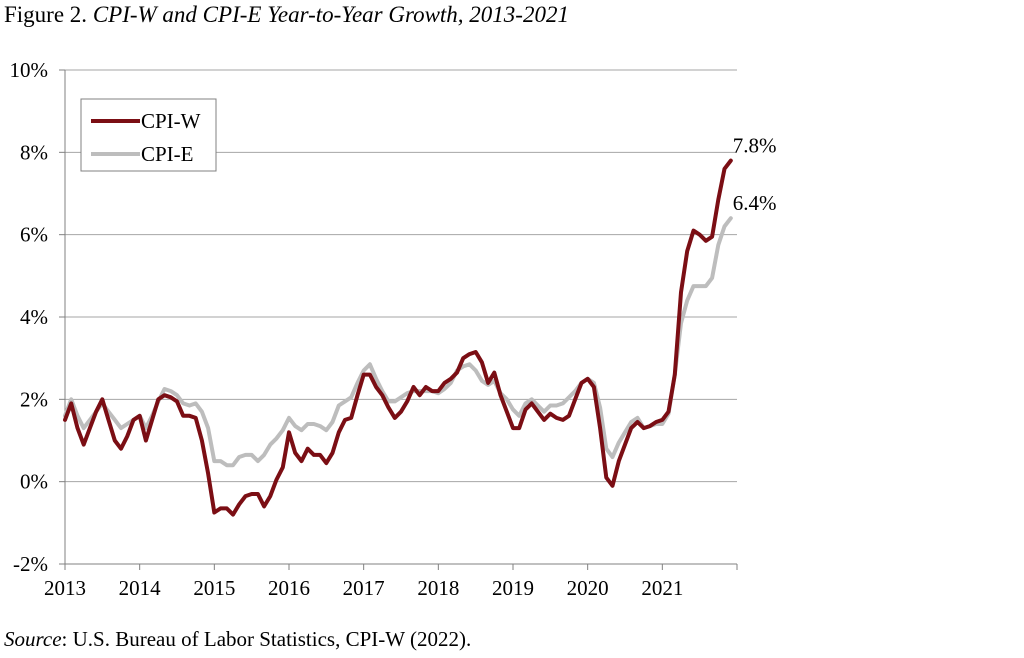 This screenshot has height=658, width=1024. Describe the element at coordinates (391, 582) in the screenshot. I see `x-axis-ticks: 2013 2014 2015 2016 2017 2018 2019 2020 2021` at that location.